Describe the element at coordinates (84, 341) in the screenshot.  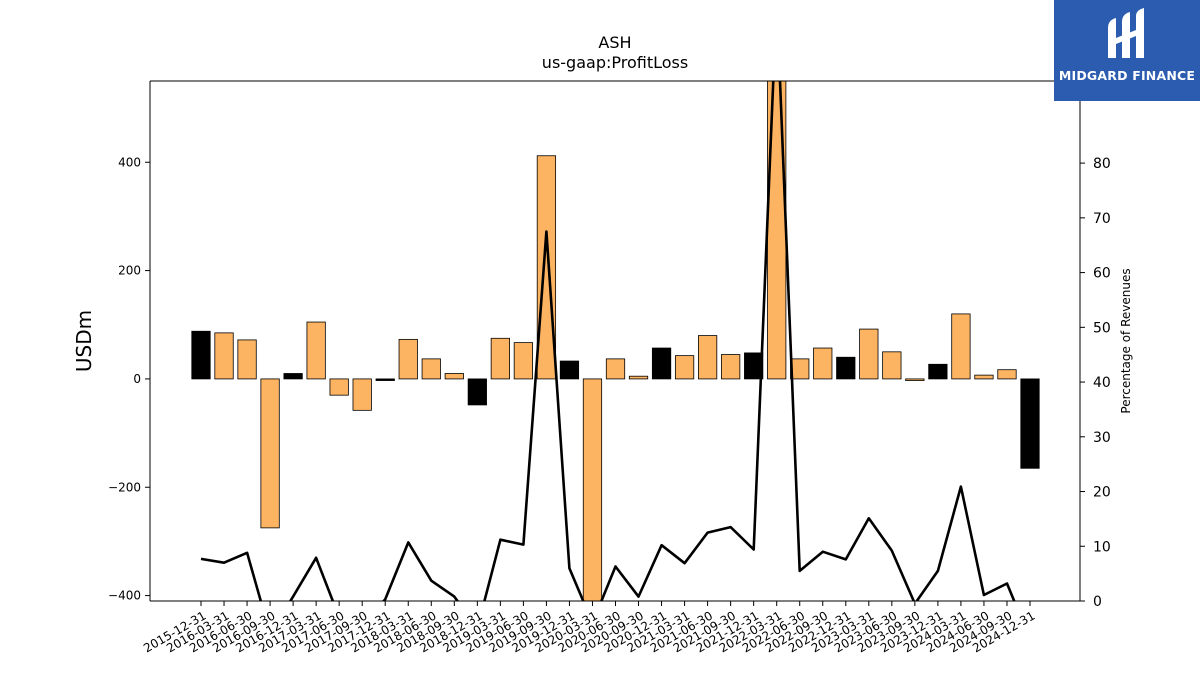
I see `y-axis-label-left: USDm` at that location.